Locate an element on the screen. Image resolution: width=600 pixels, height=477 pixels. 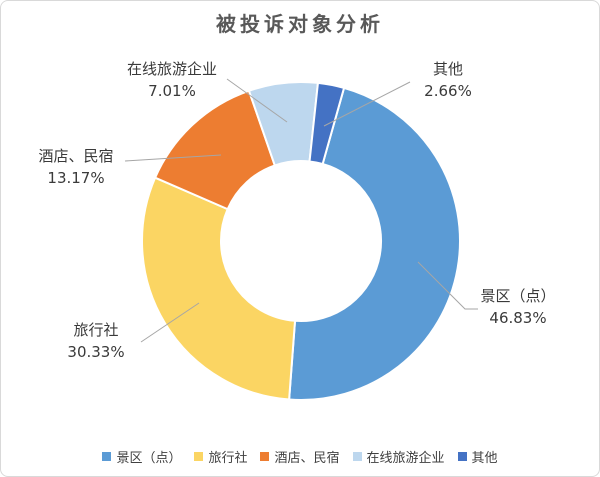
legend-item-other: 其他 is located at coordinates (477, 456).